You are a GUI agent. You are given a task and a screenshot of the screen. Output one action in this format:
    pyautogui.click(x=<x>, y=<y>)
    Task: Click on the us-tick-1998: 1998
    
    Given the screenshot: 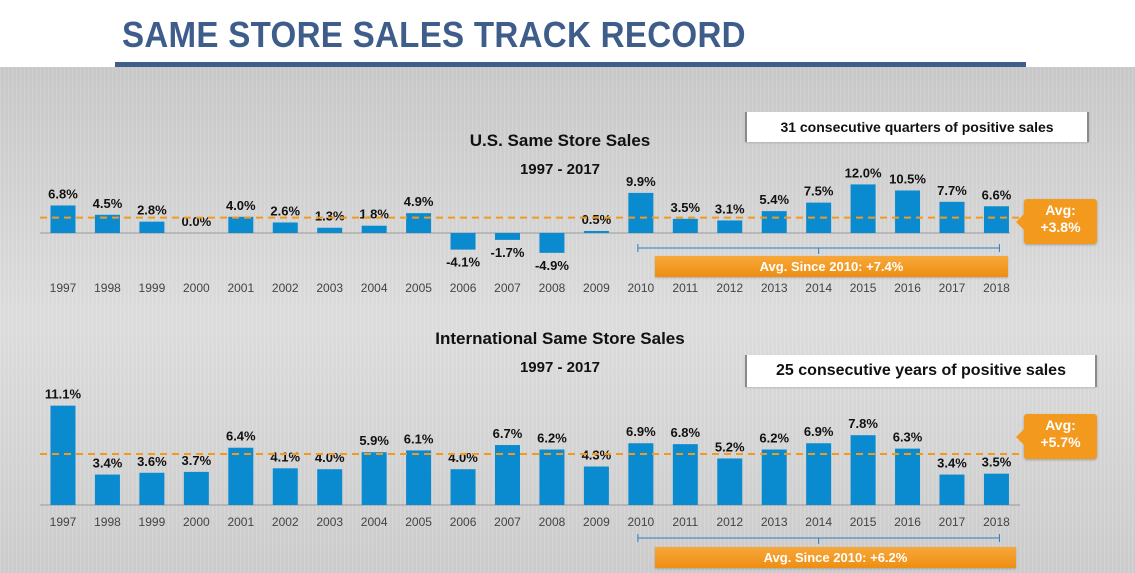 What is the action you would take?
    pyautogui.click(x=107, y=288)
    